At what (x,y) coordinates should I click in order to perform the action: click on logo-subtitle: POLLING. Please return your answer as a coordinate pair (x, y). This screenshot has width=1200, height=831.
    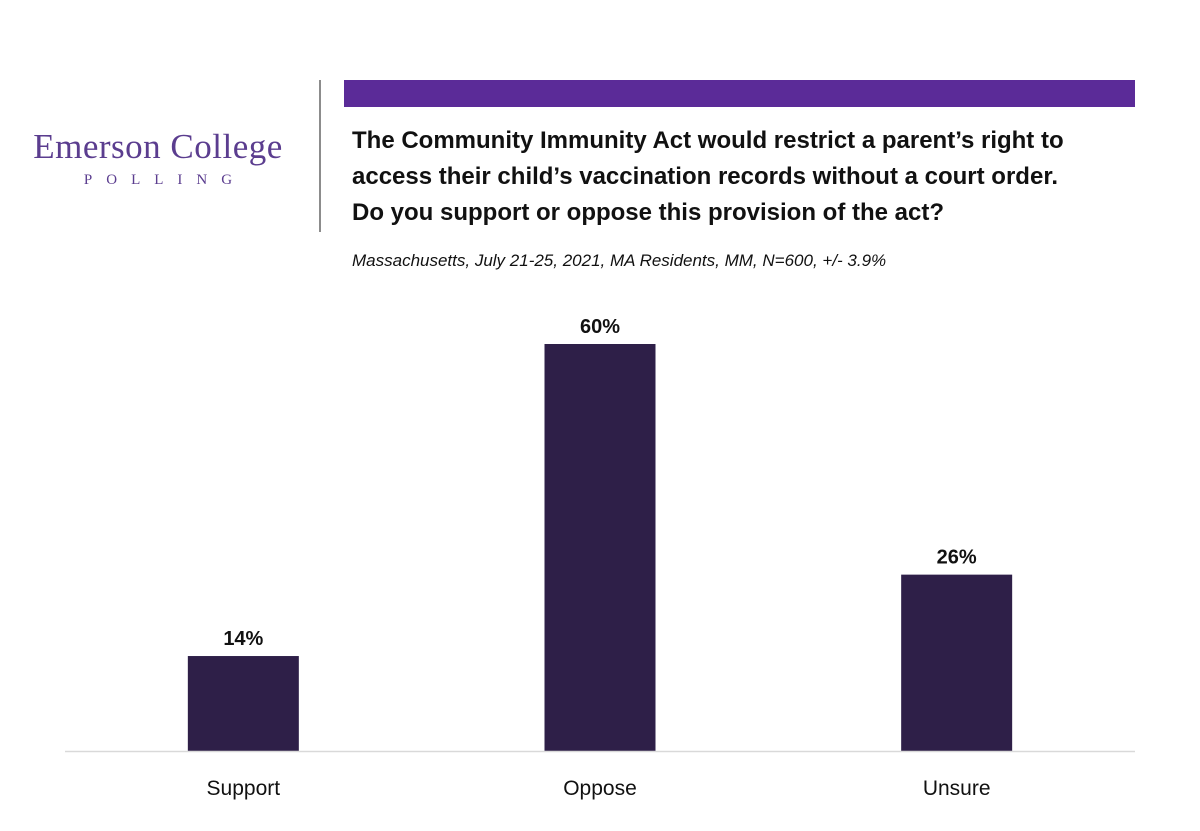
    Looking at the image, I should click on (165, 180).